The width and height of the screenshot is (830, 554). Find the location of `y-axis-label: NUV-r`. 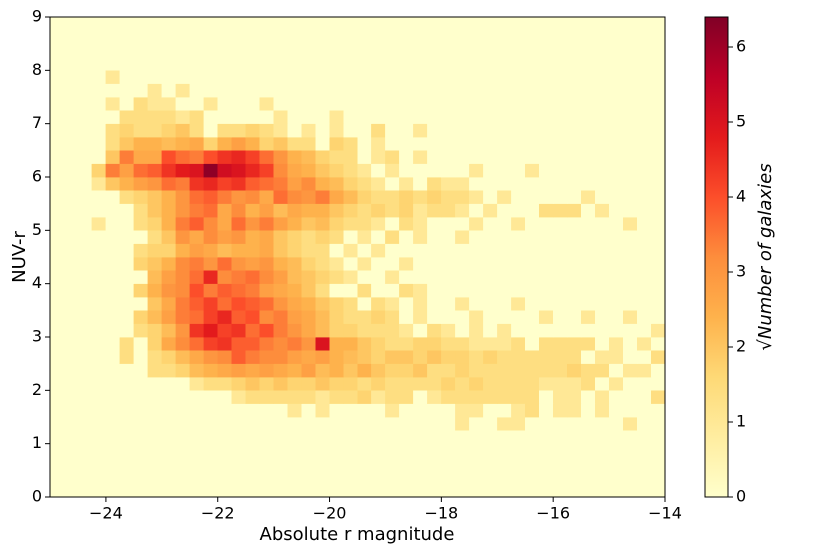

y-axis-label: NUV-r is located at coordinates (19, 257).